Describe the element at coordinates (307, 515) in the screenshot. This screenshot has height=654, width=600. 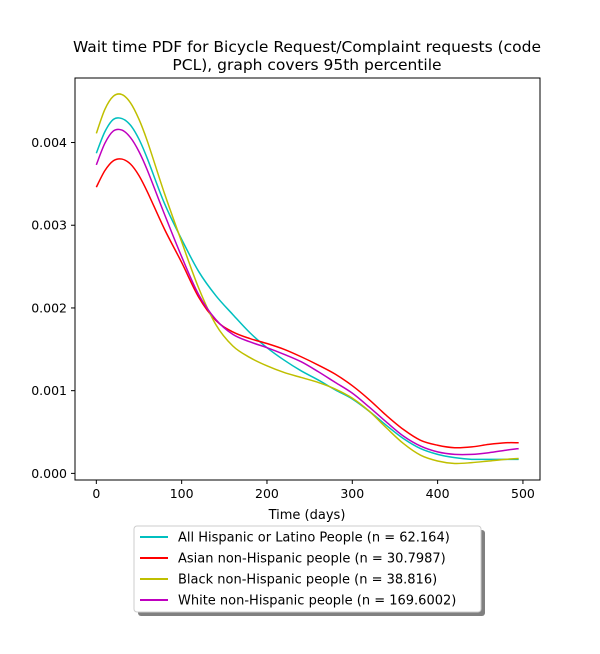
I see `x-axis-label: Time (days)` at that location.